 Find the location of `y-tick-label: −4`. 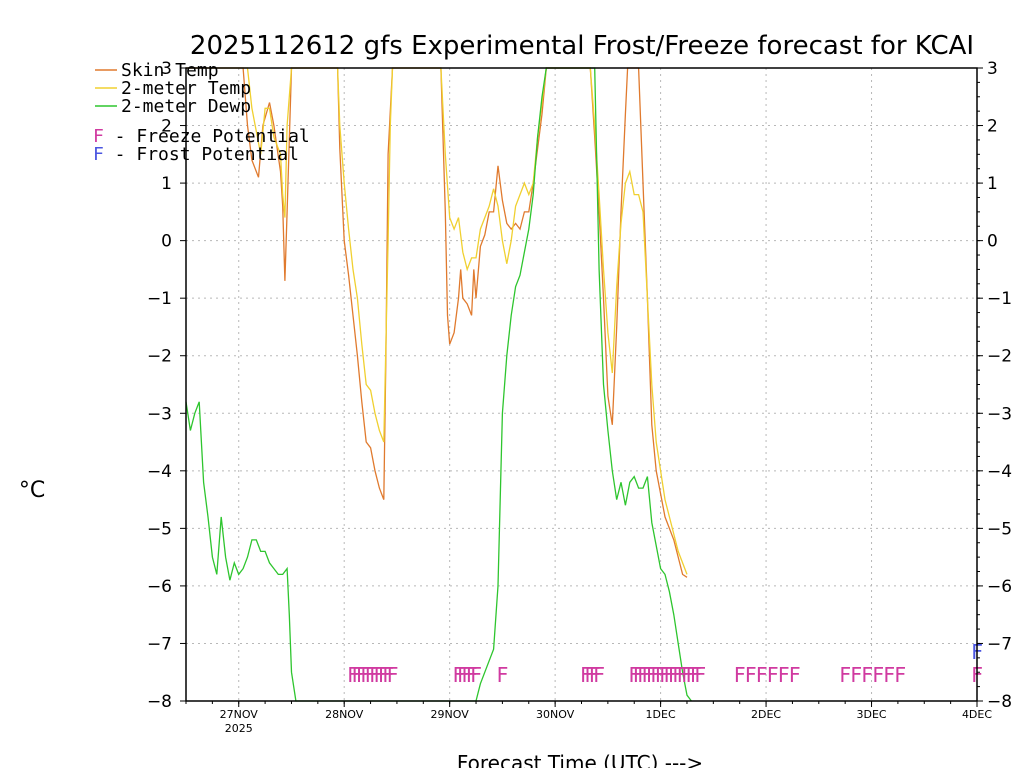

y-tick-label: −4 is located at coordinates (159, 472).